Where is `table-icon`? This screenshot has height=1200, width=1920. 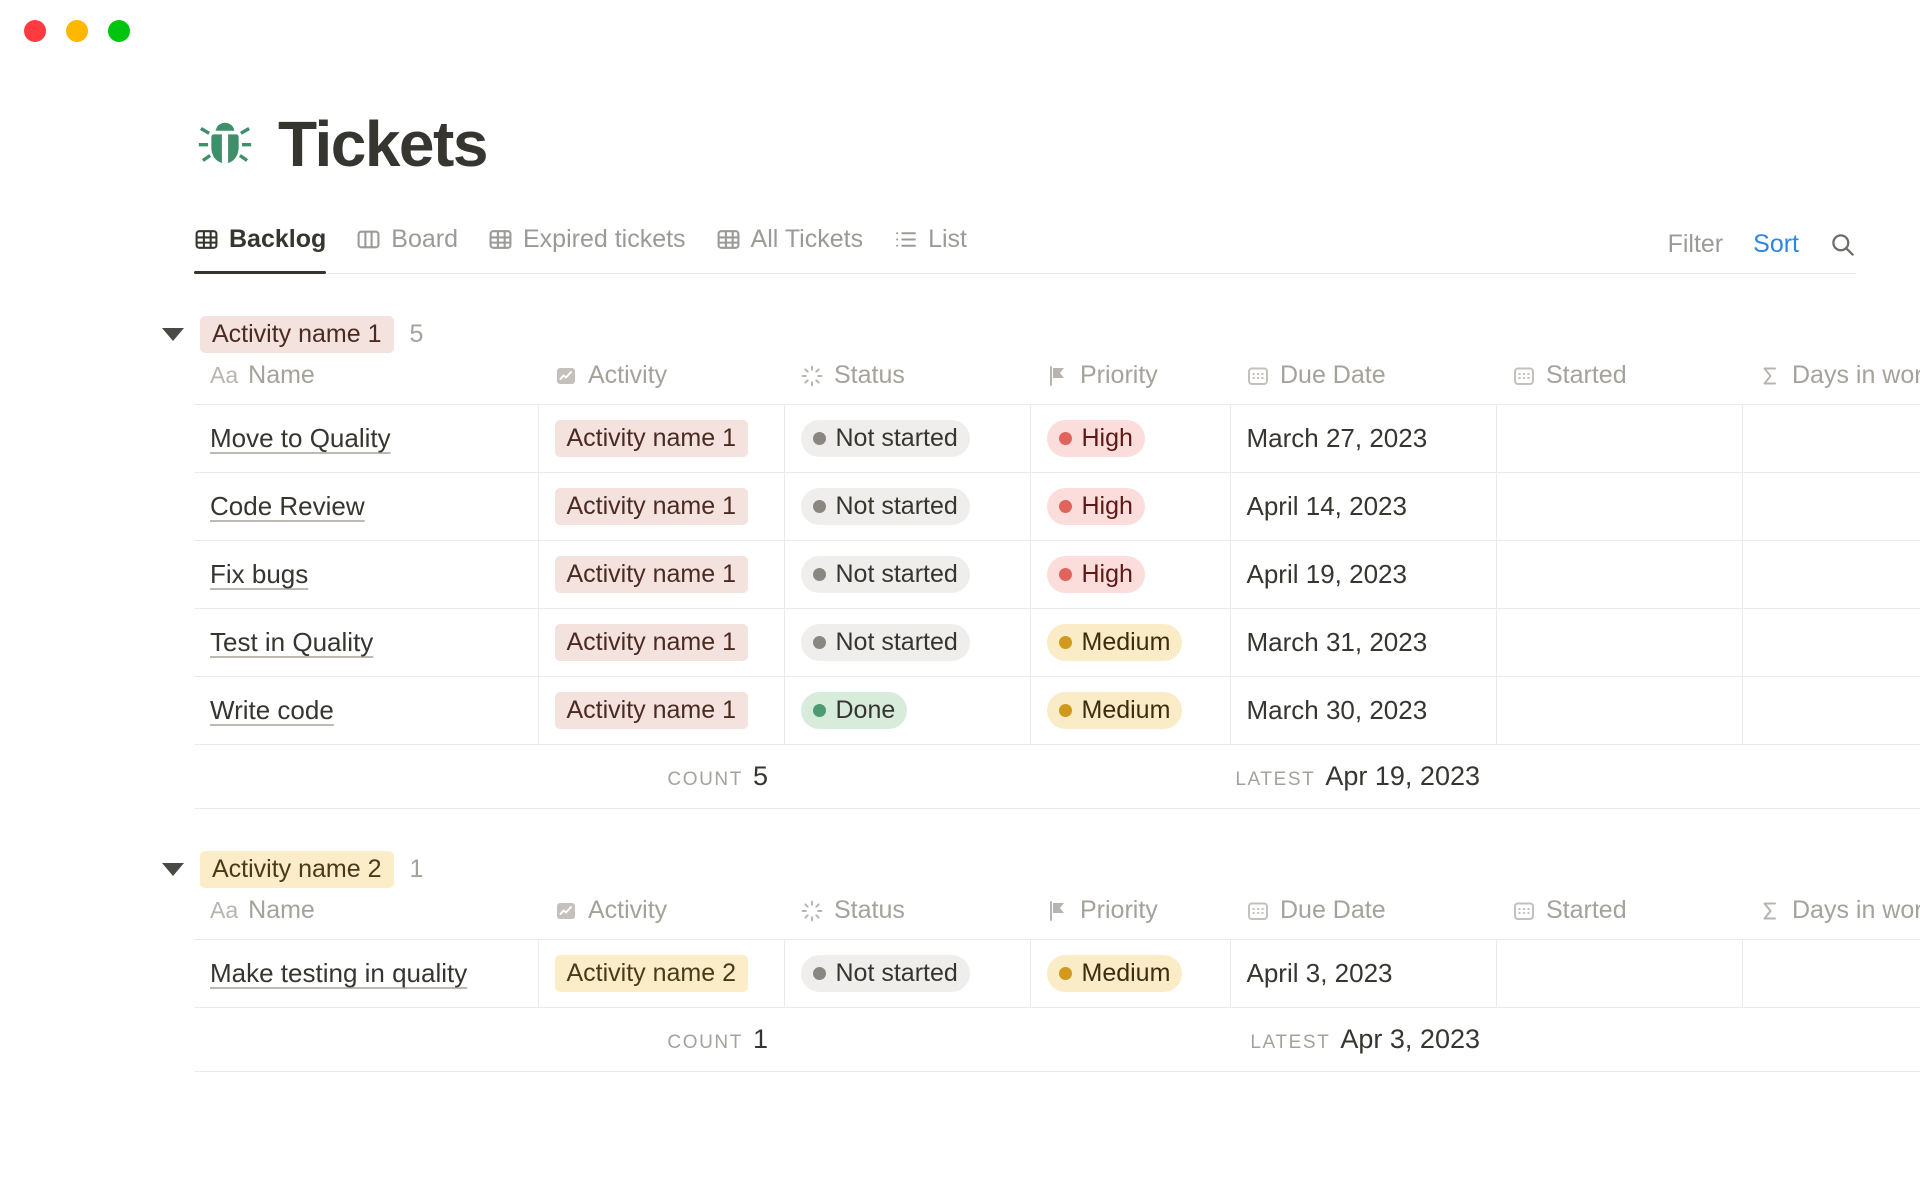 table-icon is located at coordinates (728, 239).